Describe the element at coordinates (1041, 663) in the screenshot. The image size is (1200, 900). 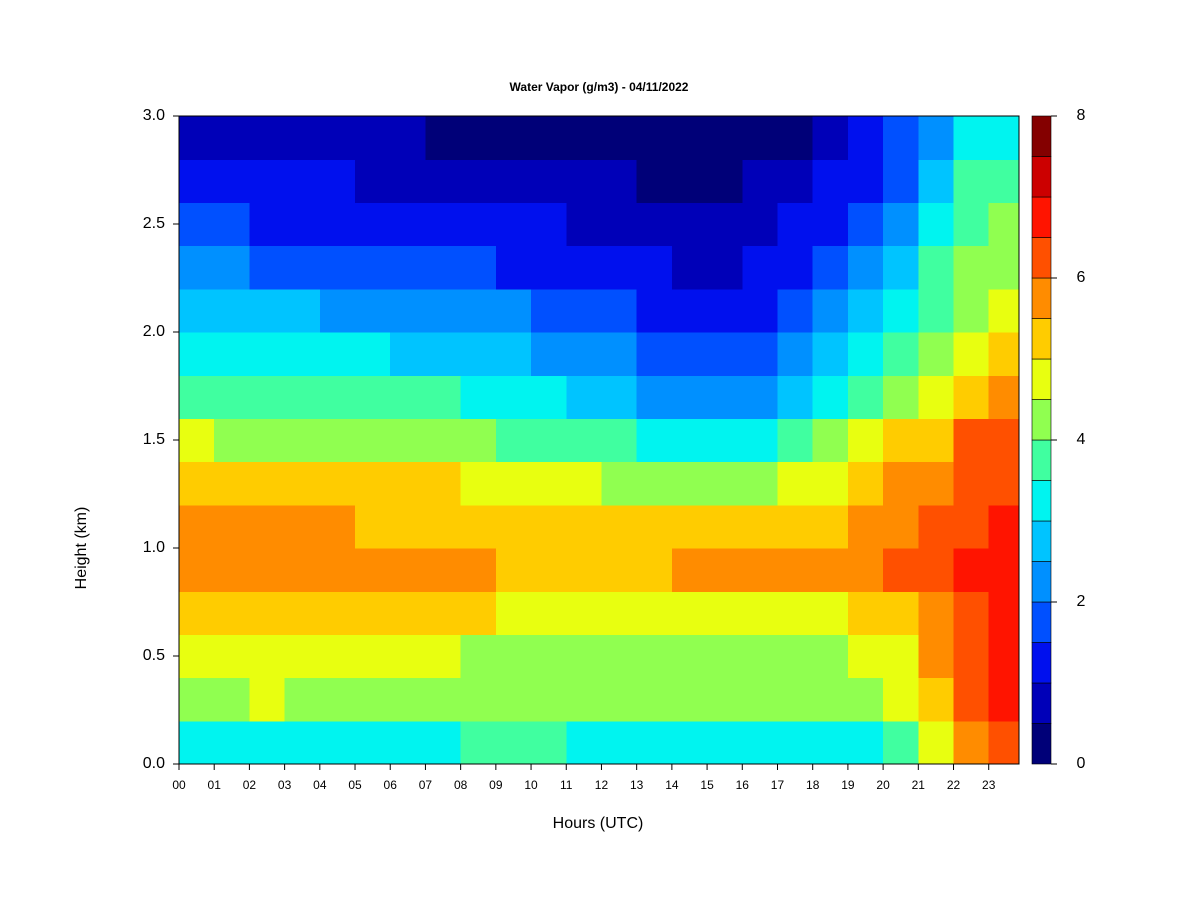
I see `colorbar-band` at that location.